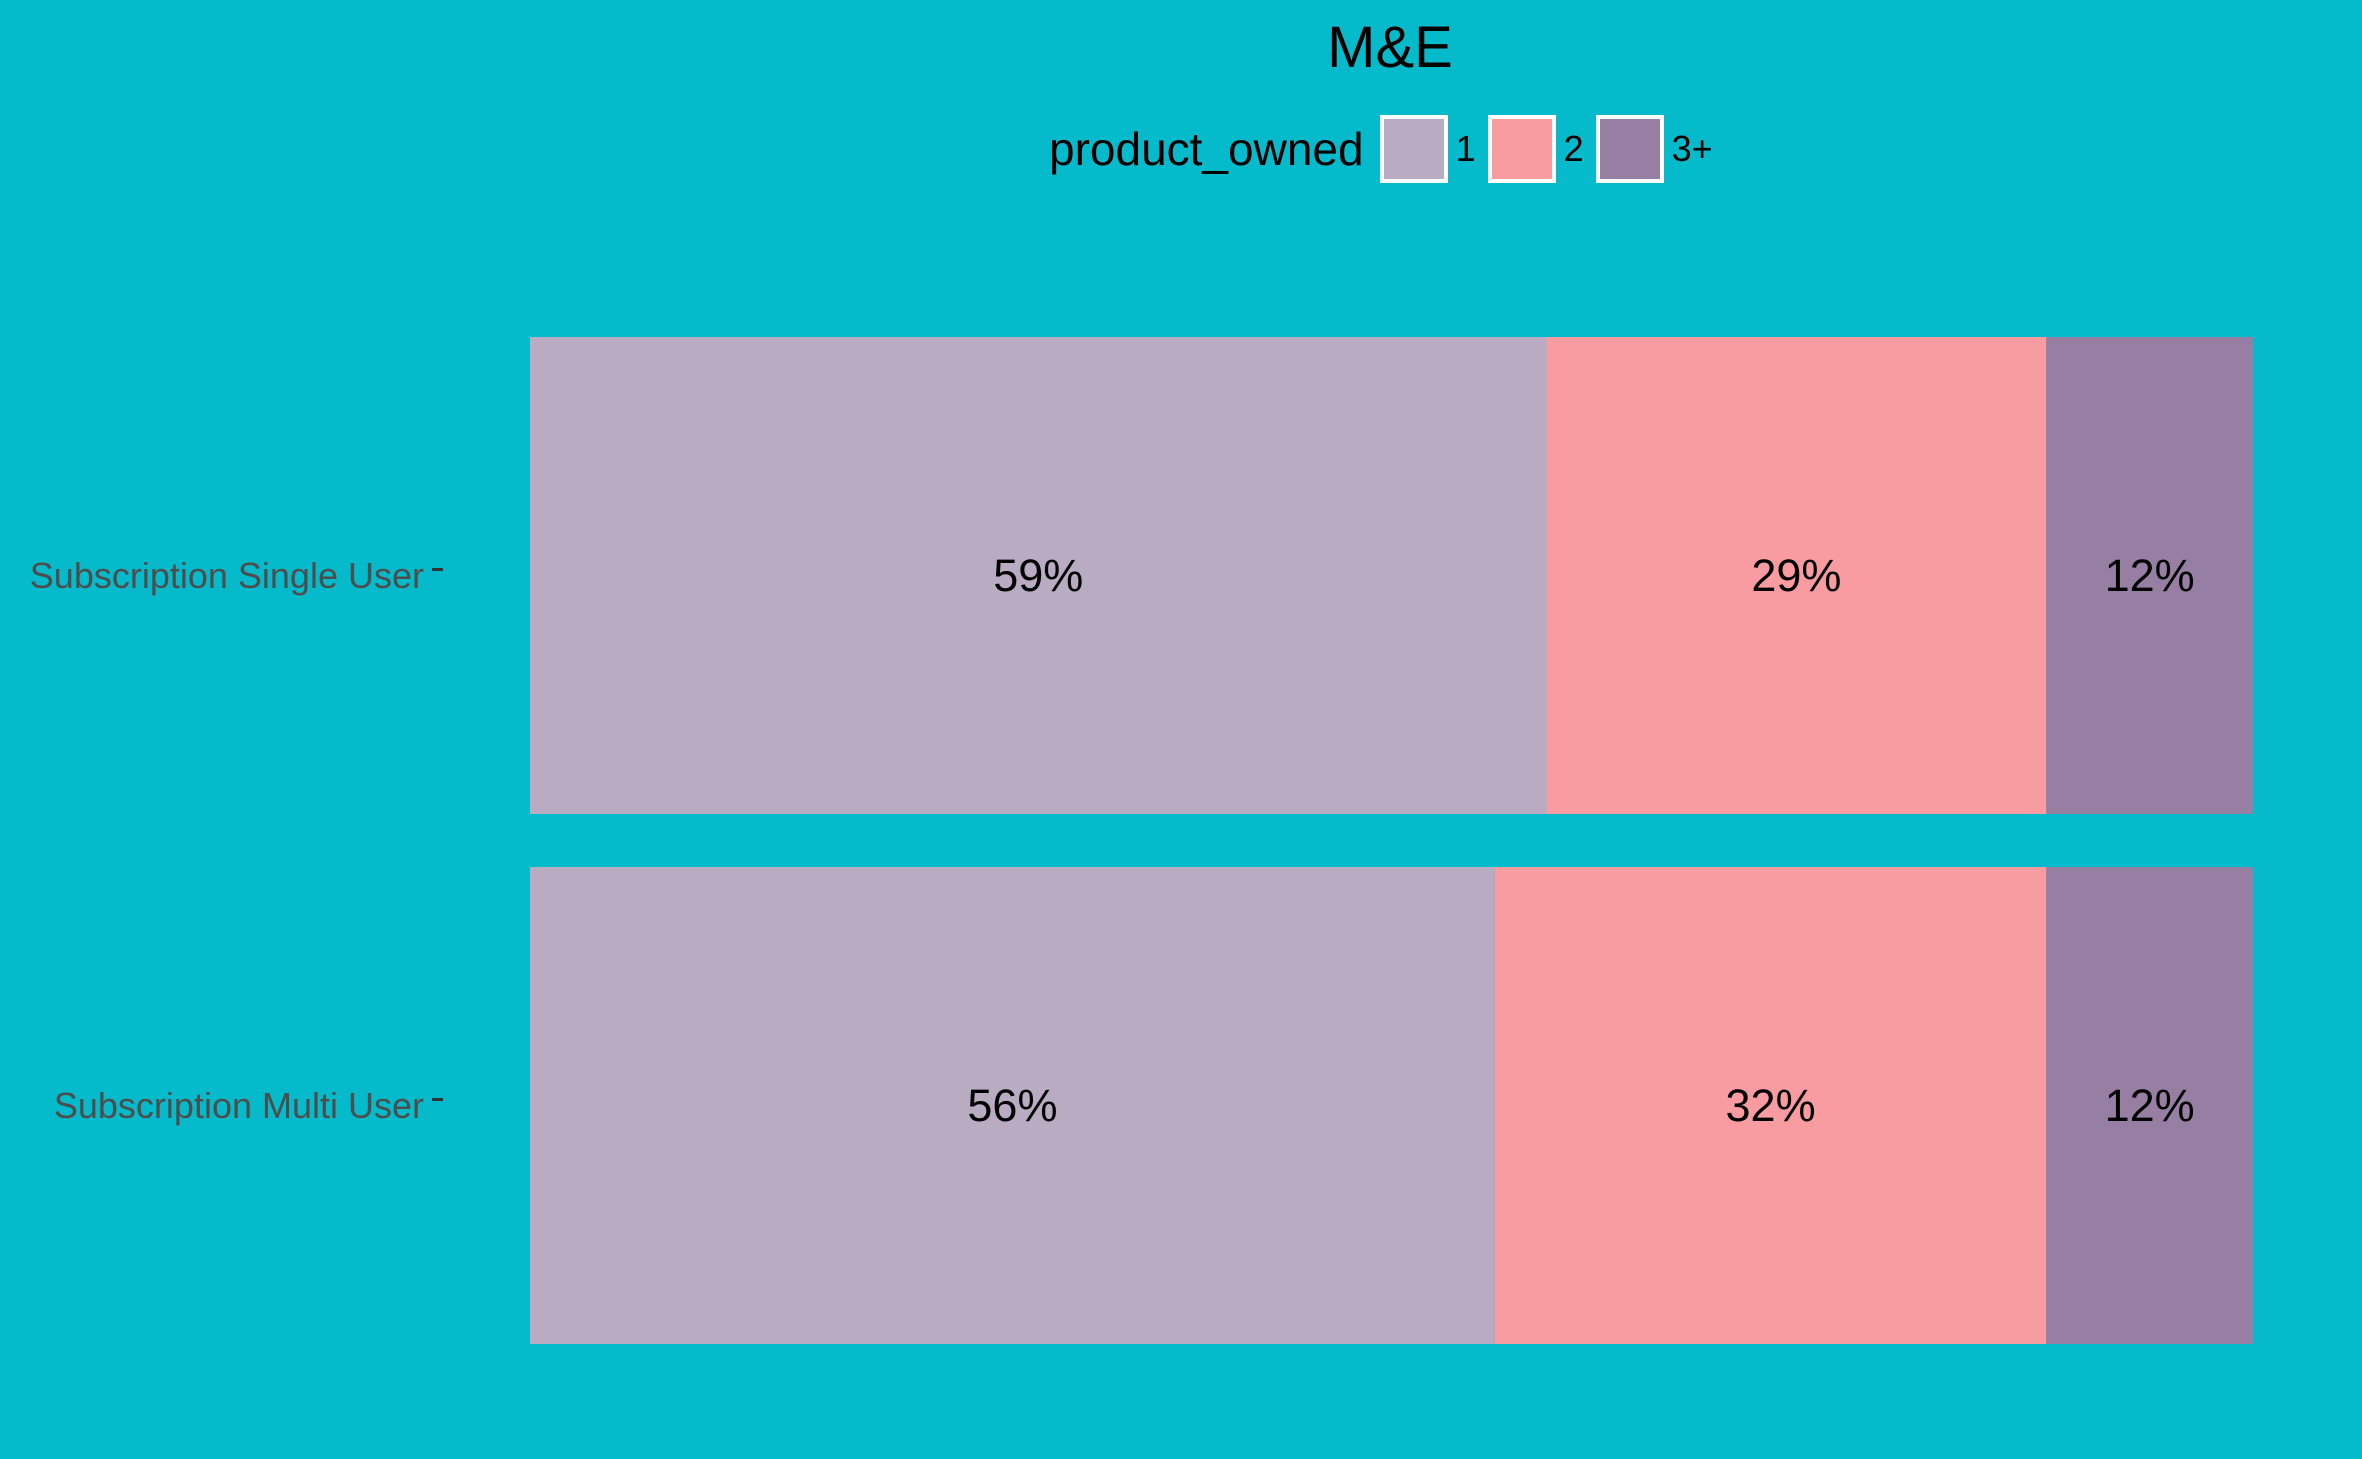 Image resolution: width=2362 pixels, height=1459 pixels. Describe the element at coordinates (1206, 149) in the screenshot. I see `legend-title: product_owned` at that location.